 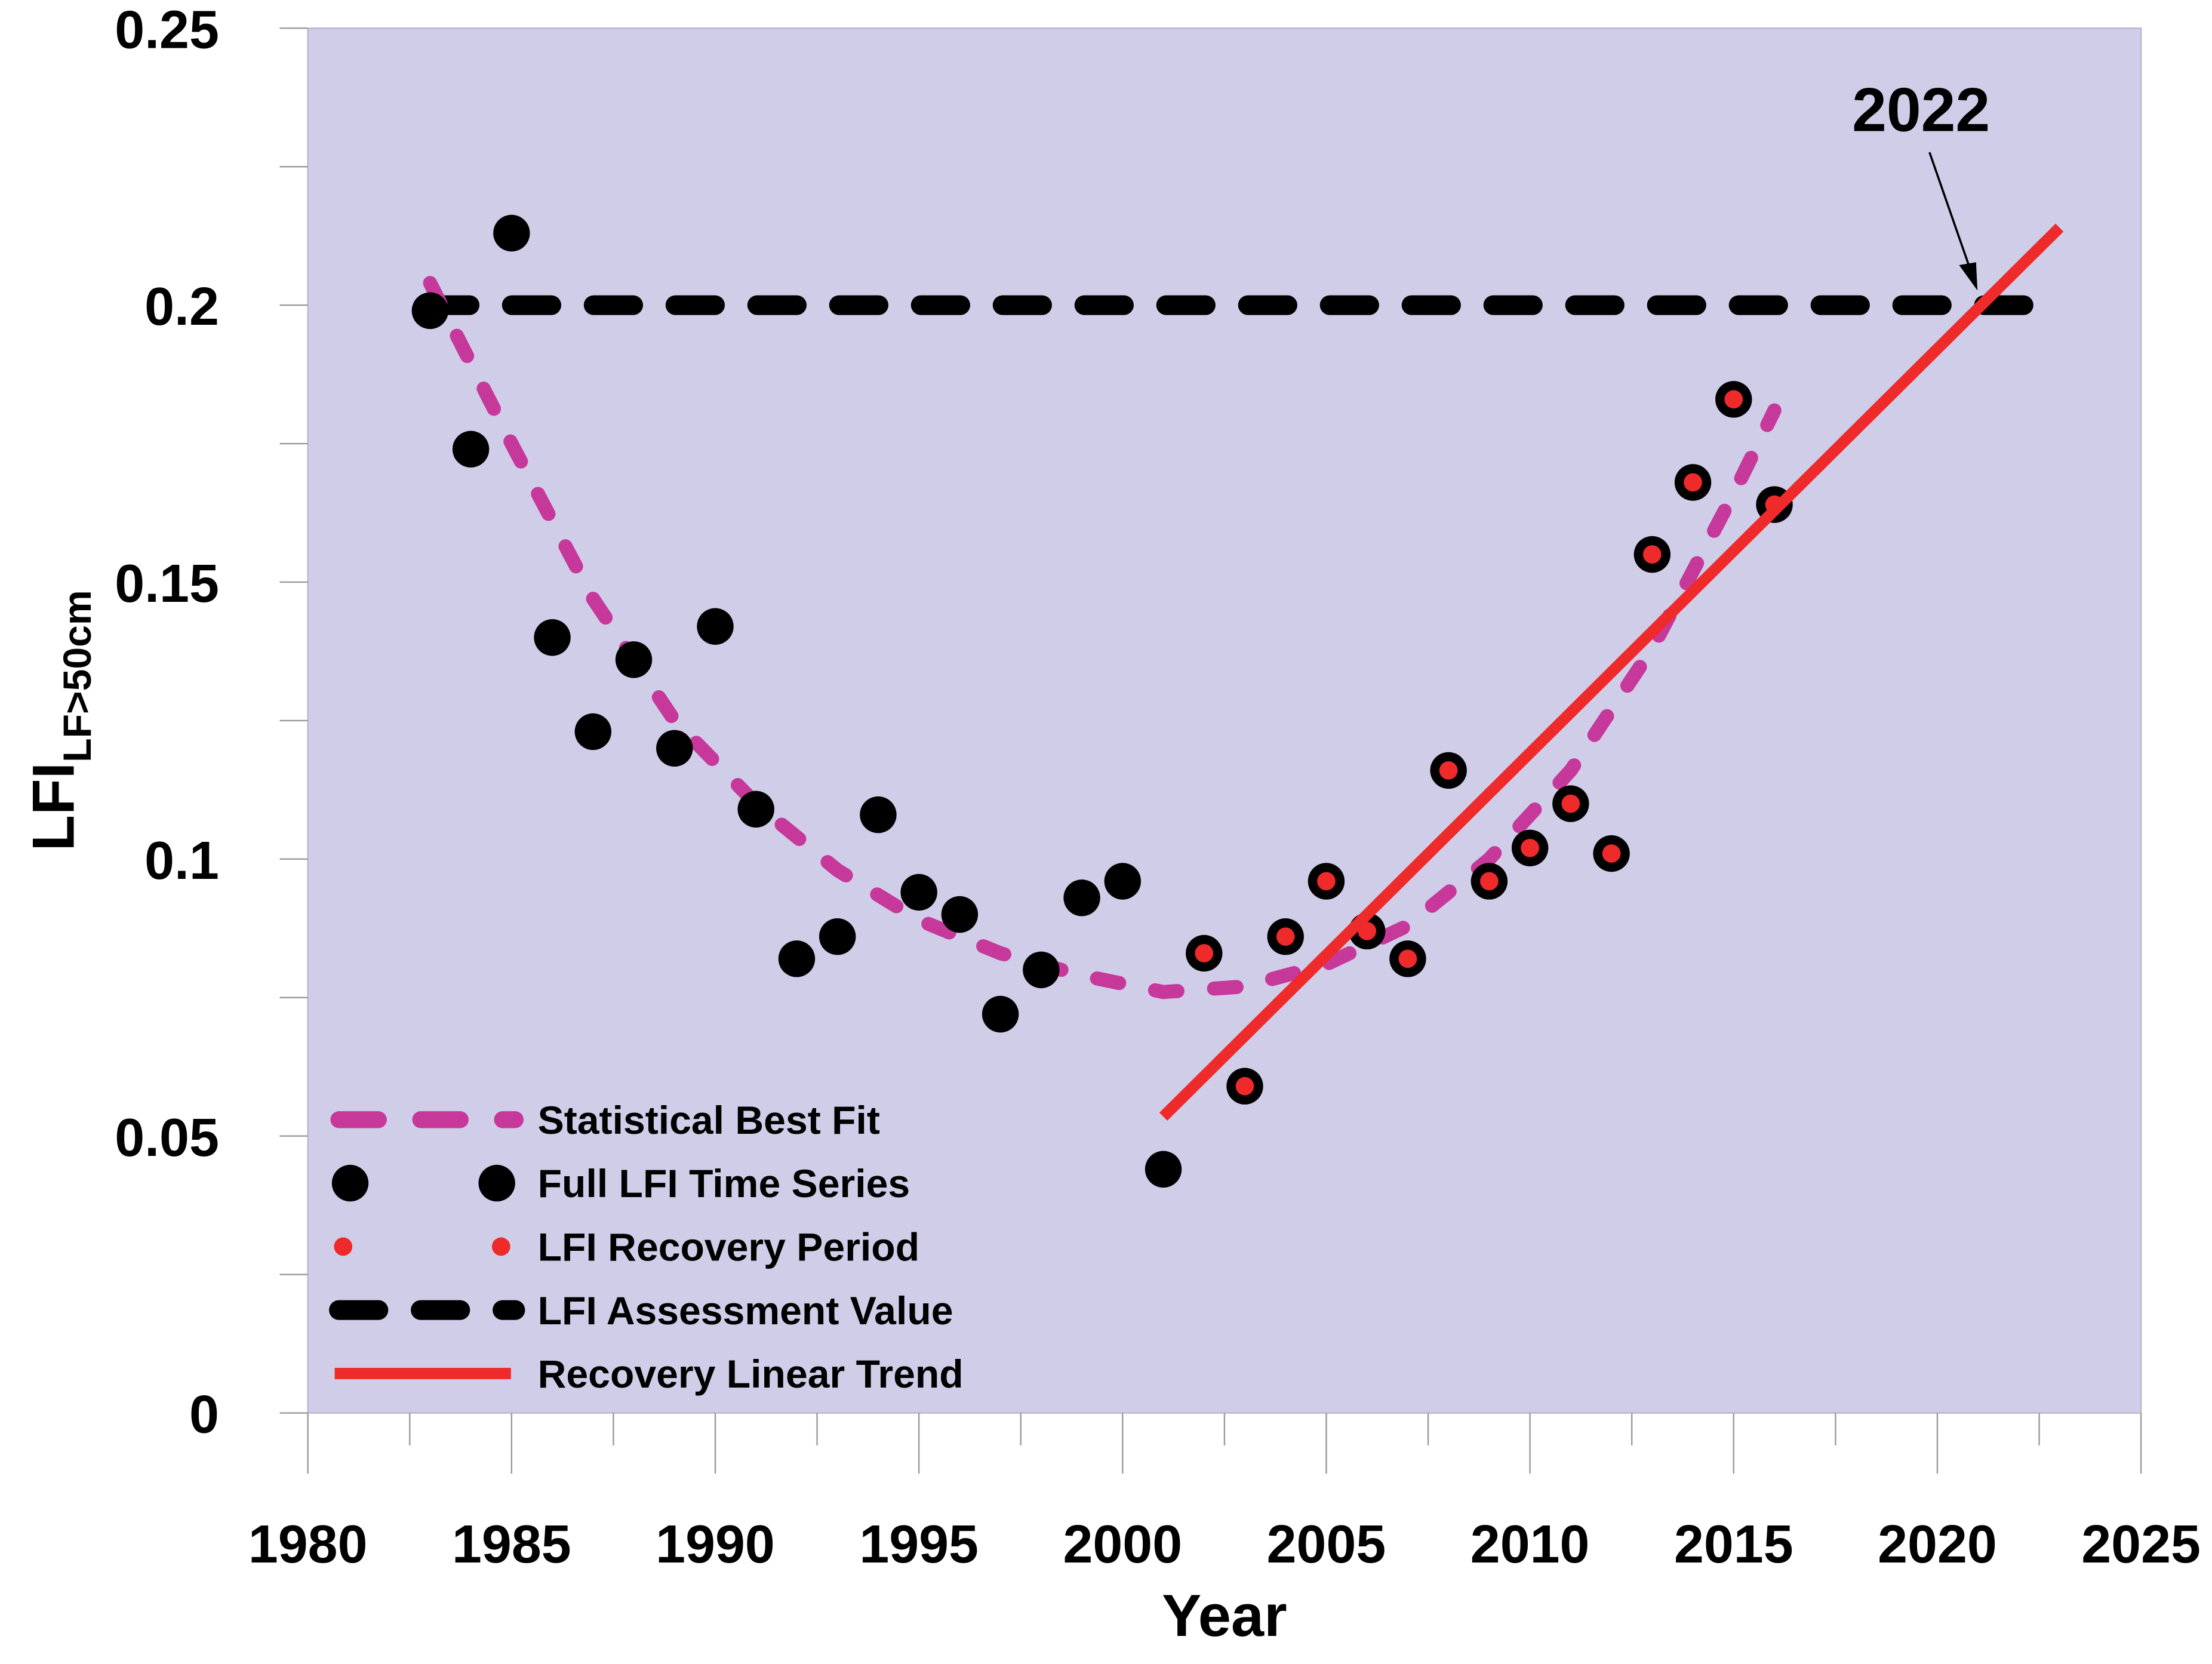 What do you see at coordinates (745, 1311) in the screenshot?
I see `legend-label: LFI Assessment Value` at bounding box center [745, 1311].